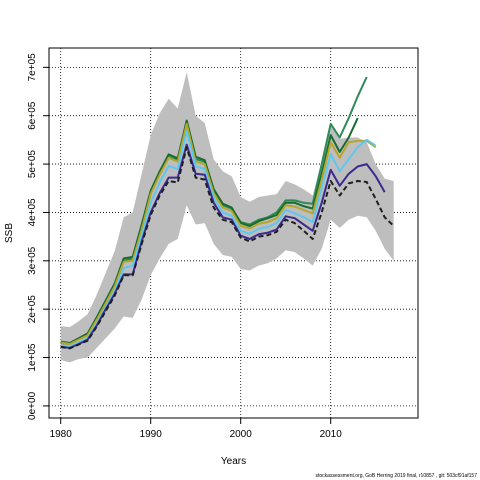  Describe the element at coordinates (61, 434) in the screenshot. I see `x-tick-label: 1980` at that location.